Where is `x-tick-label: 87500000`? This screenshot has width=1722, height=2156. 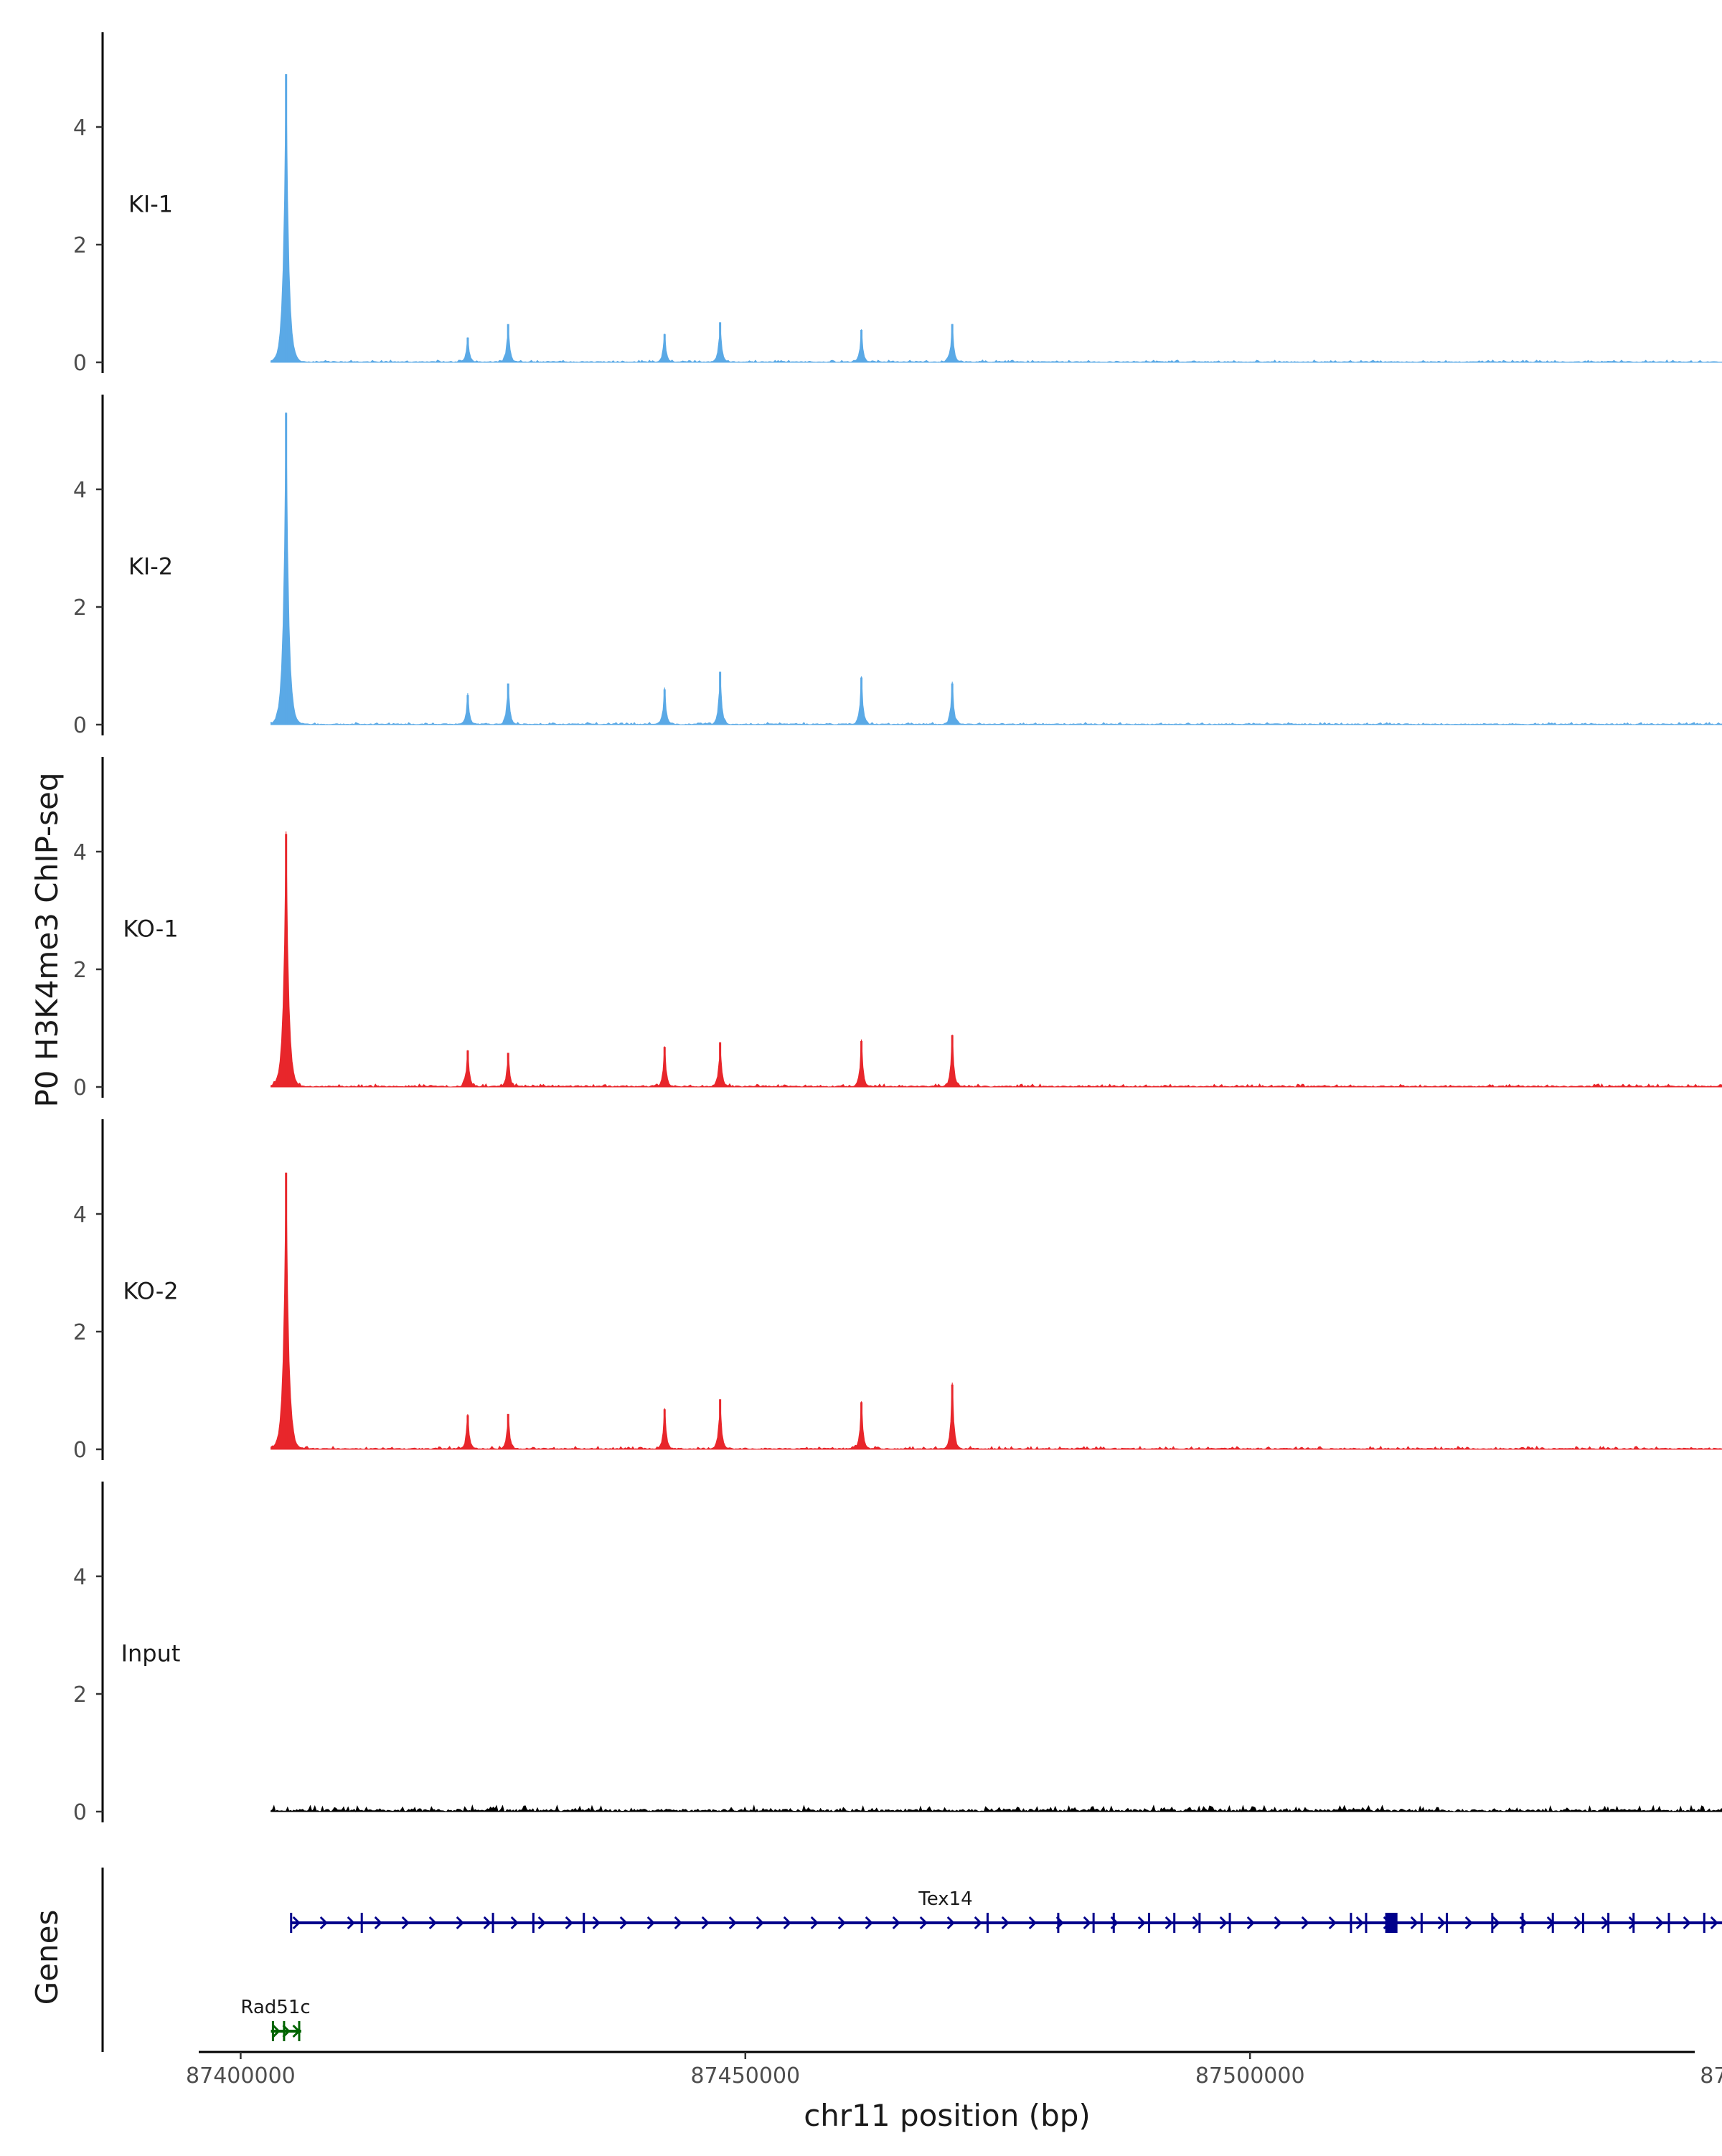
x-tick-label: 87500000 is located at coordinates (1250, 2076).